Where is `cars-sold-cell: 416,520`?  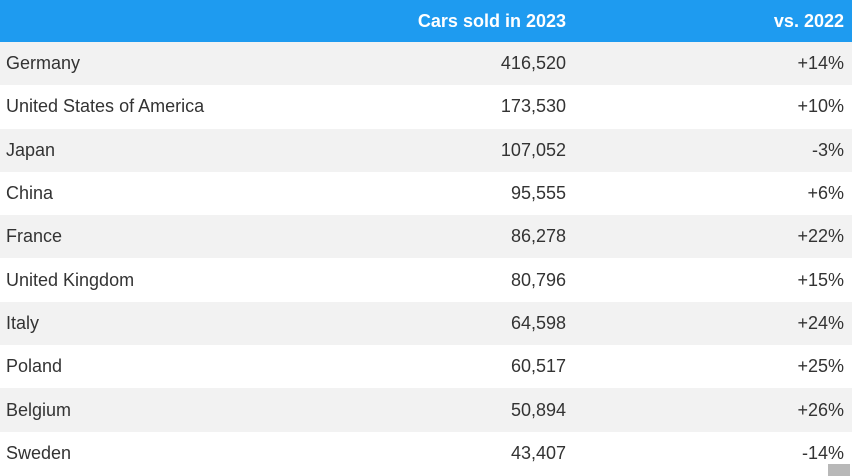
cars-sold-cell: 416,520 is located at coordinates (533, 63).